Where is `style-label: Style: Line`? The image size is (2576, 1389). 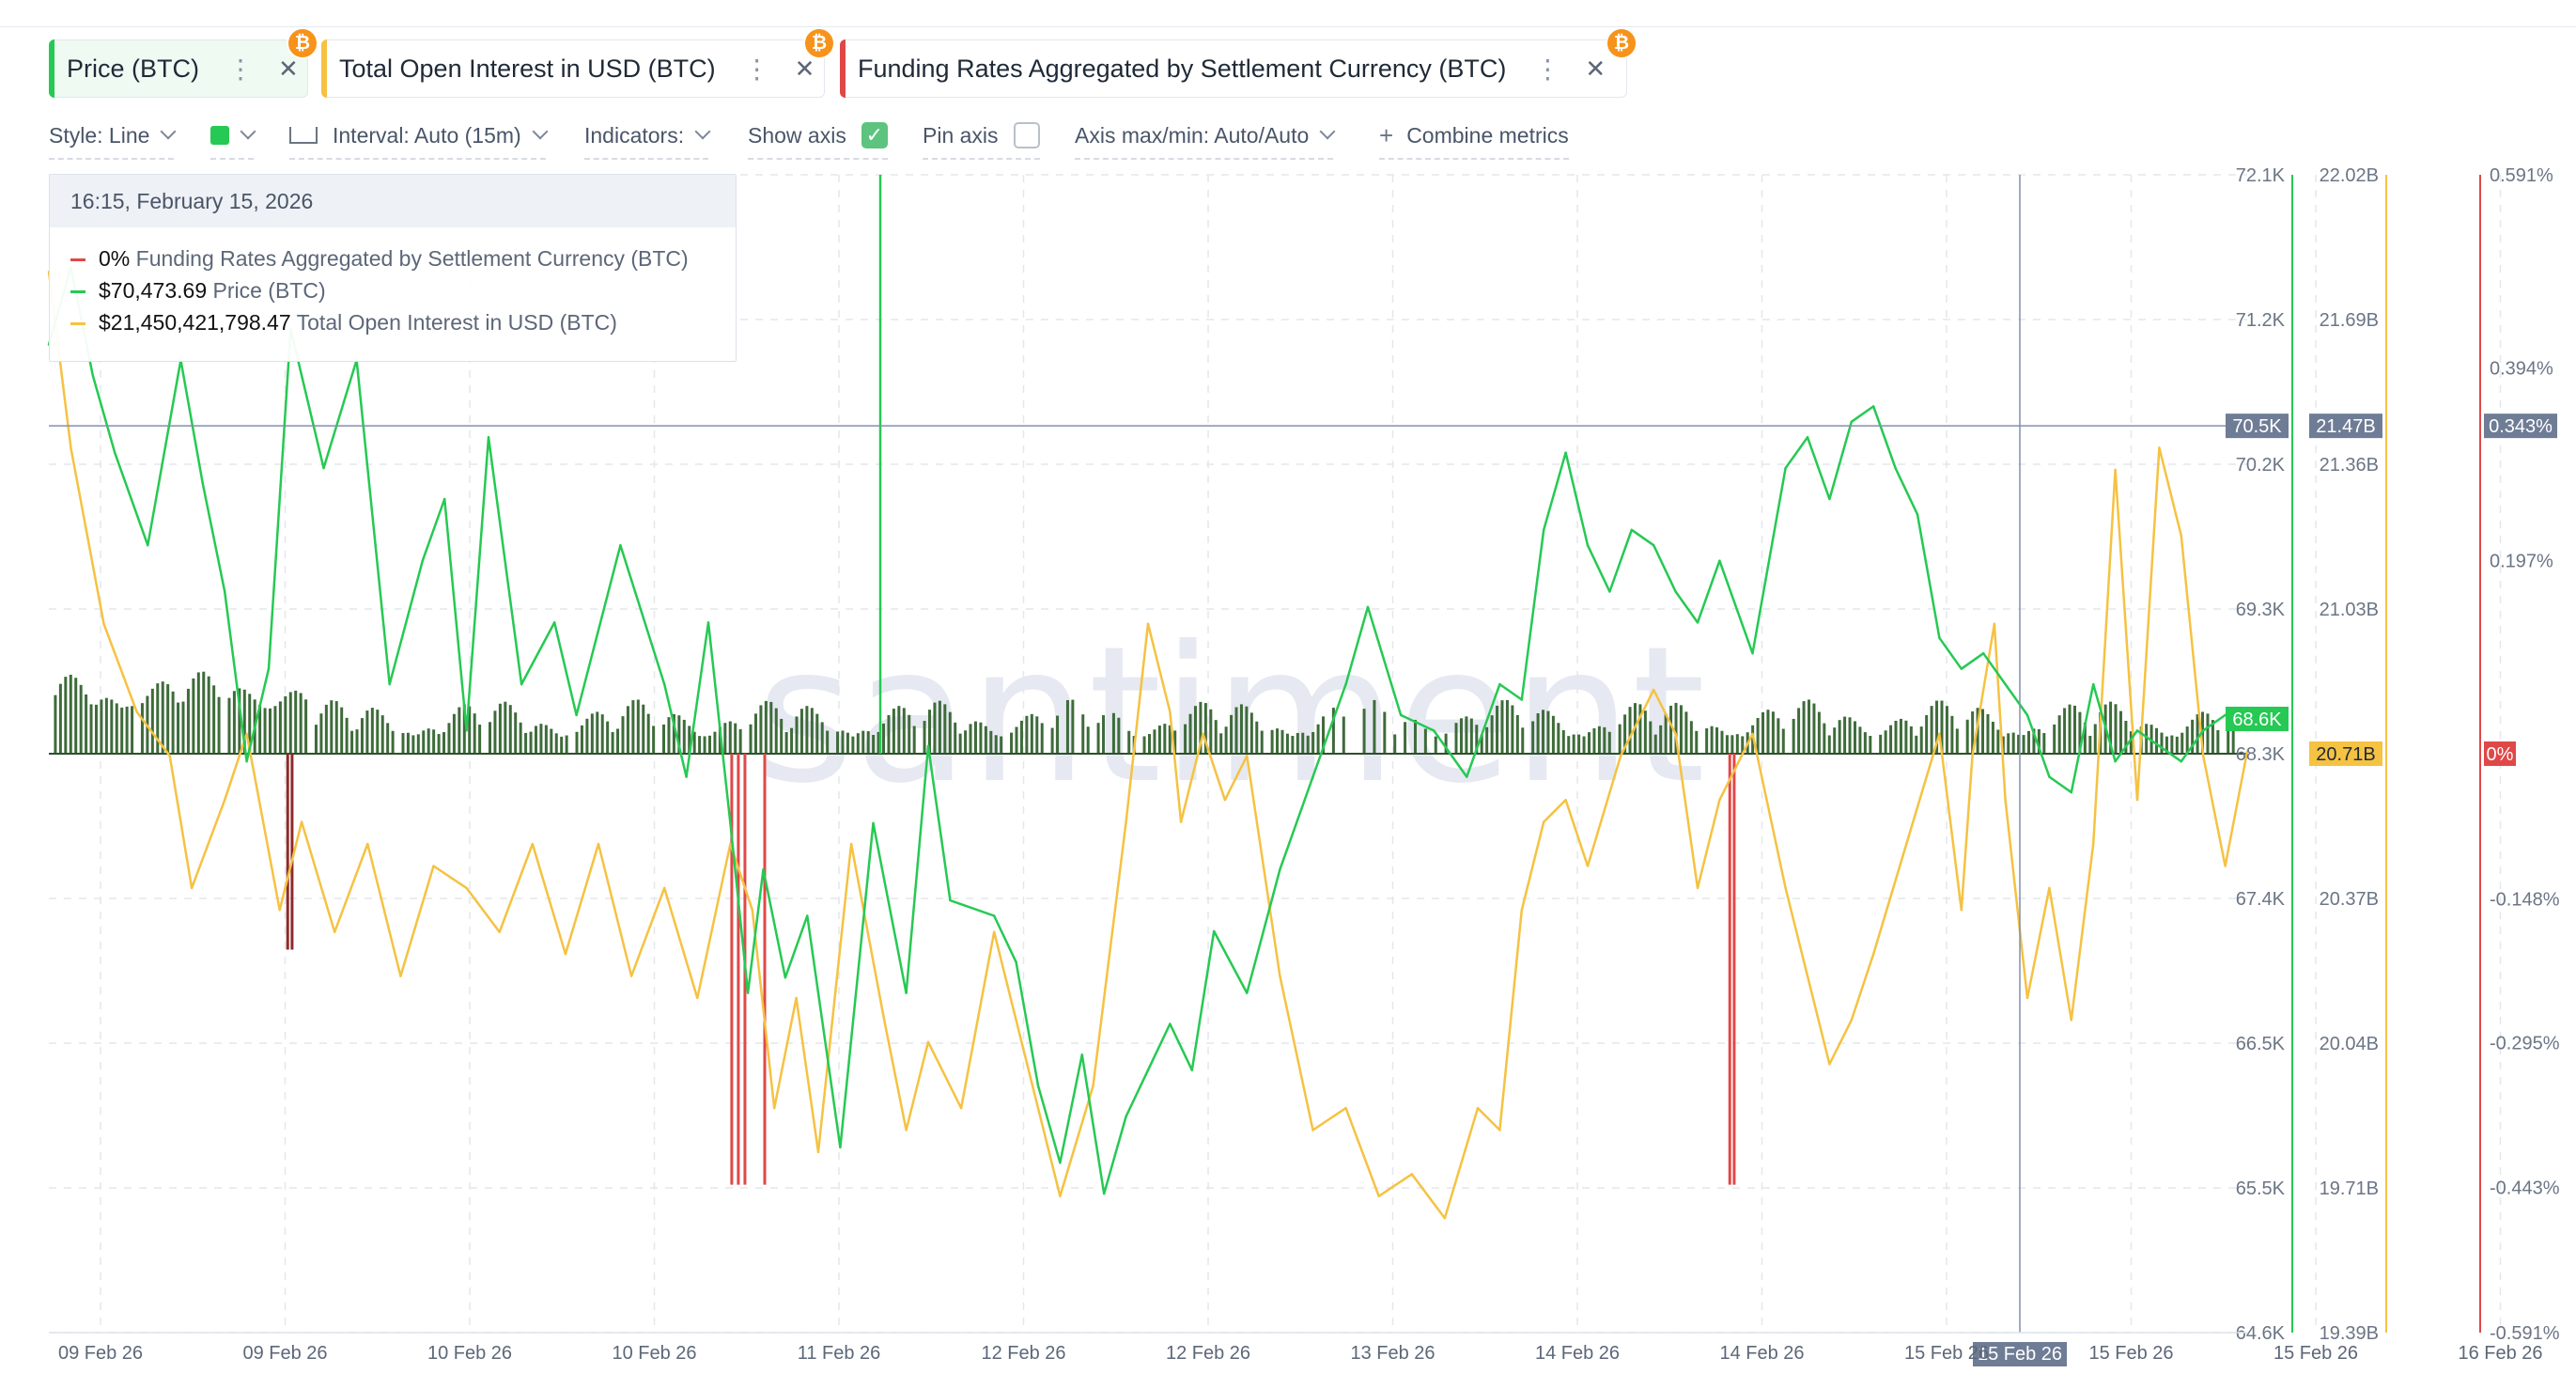
style-label: Style: Line is located at coordinates (100, 135).